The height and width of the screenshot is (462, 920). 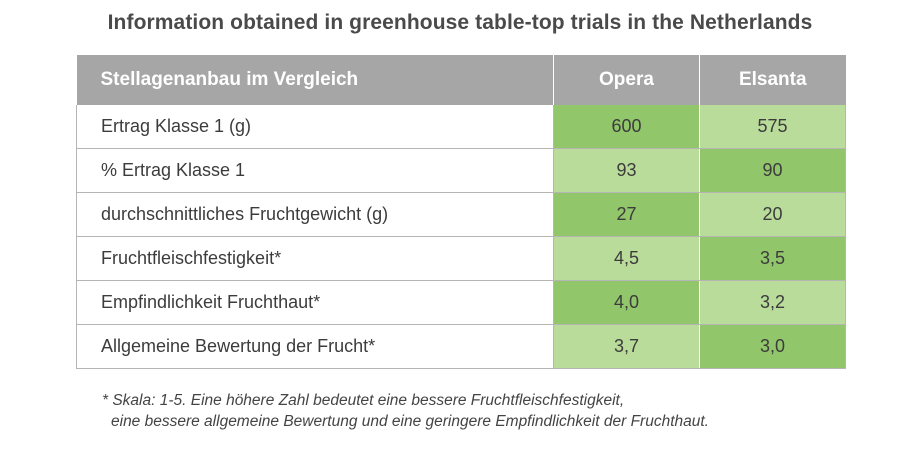 I want to click on row-label: Fruchtfleischfestigkeit*, so click(x=315, y=258).